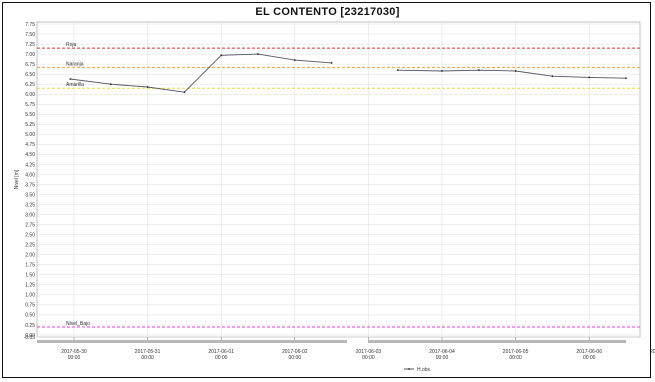 This screenshot has width=655, height=382. I want to click on y-tick-label: 7.50, so click(30, 35).